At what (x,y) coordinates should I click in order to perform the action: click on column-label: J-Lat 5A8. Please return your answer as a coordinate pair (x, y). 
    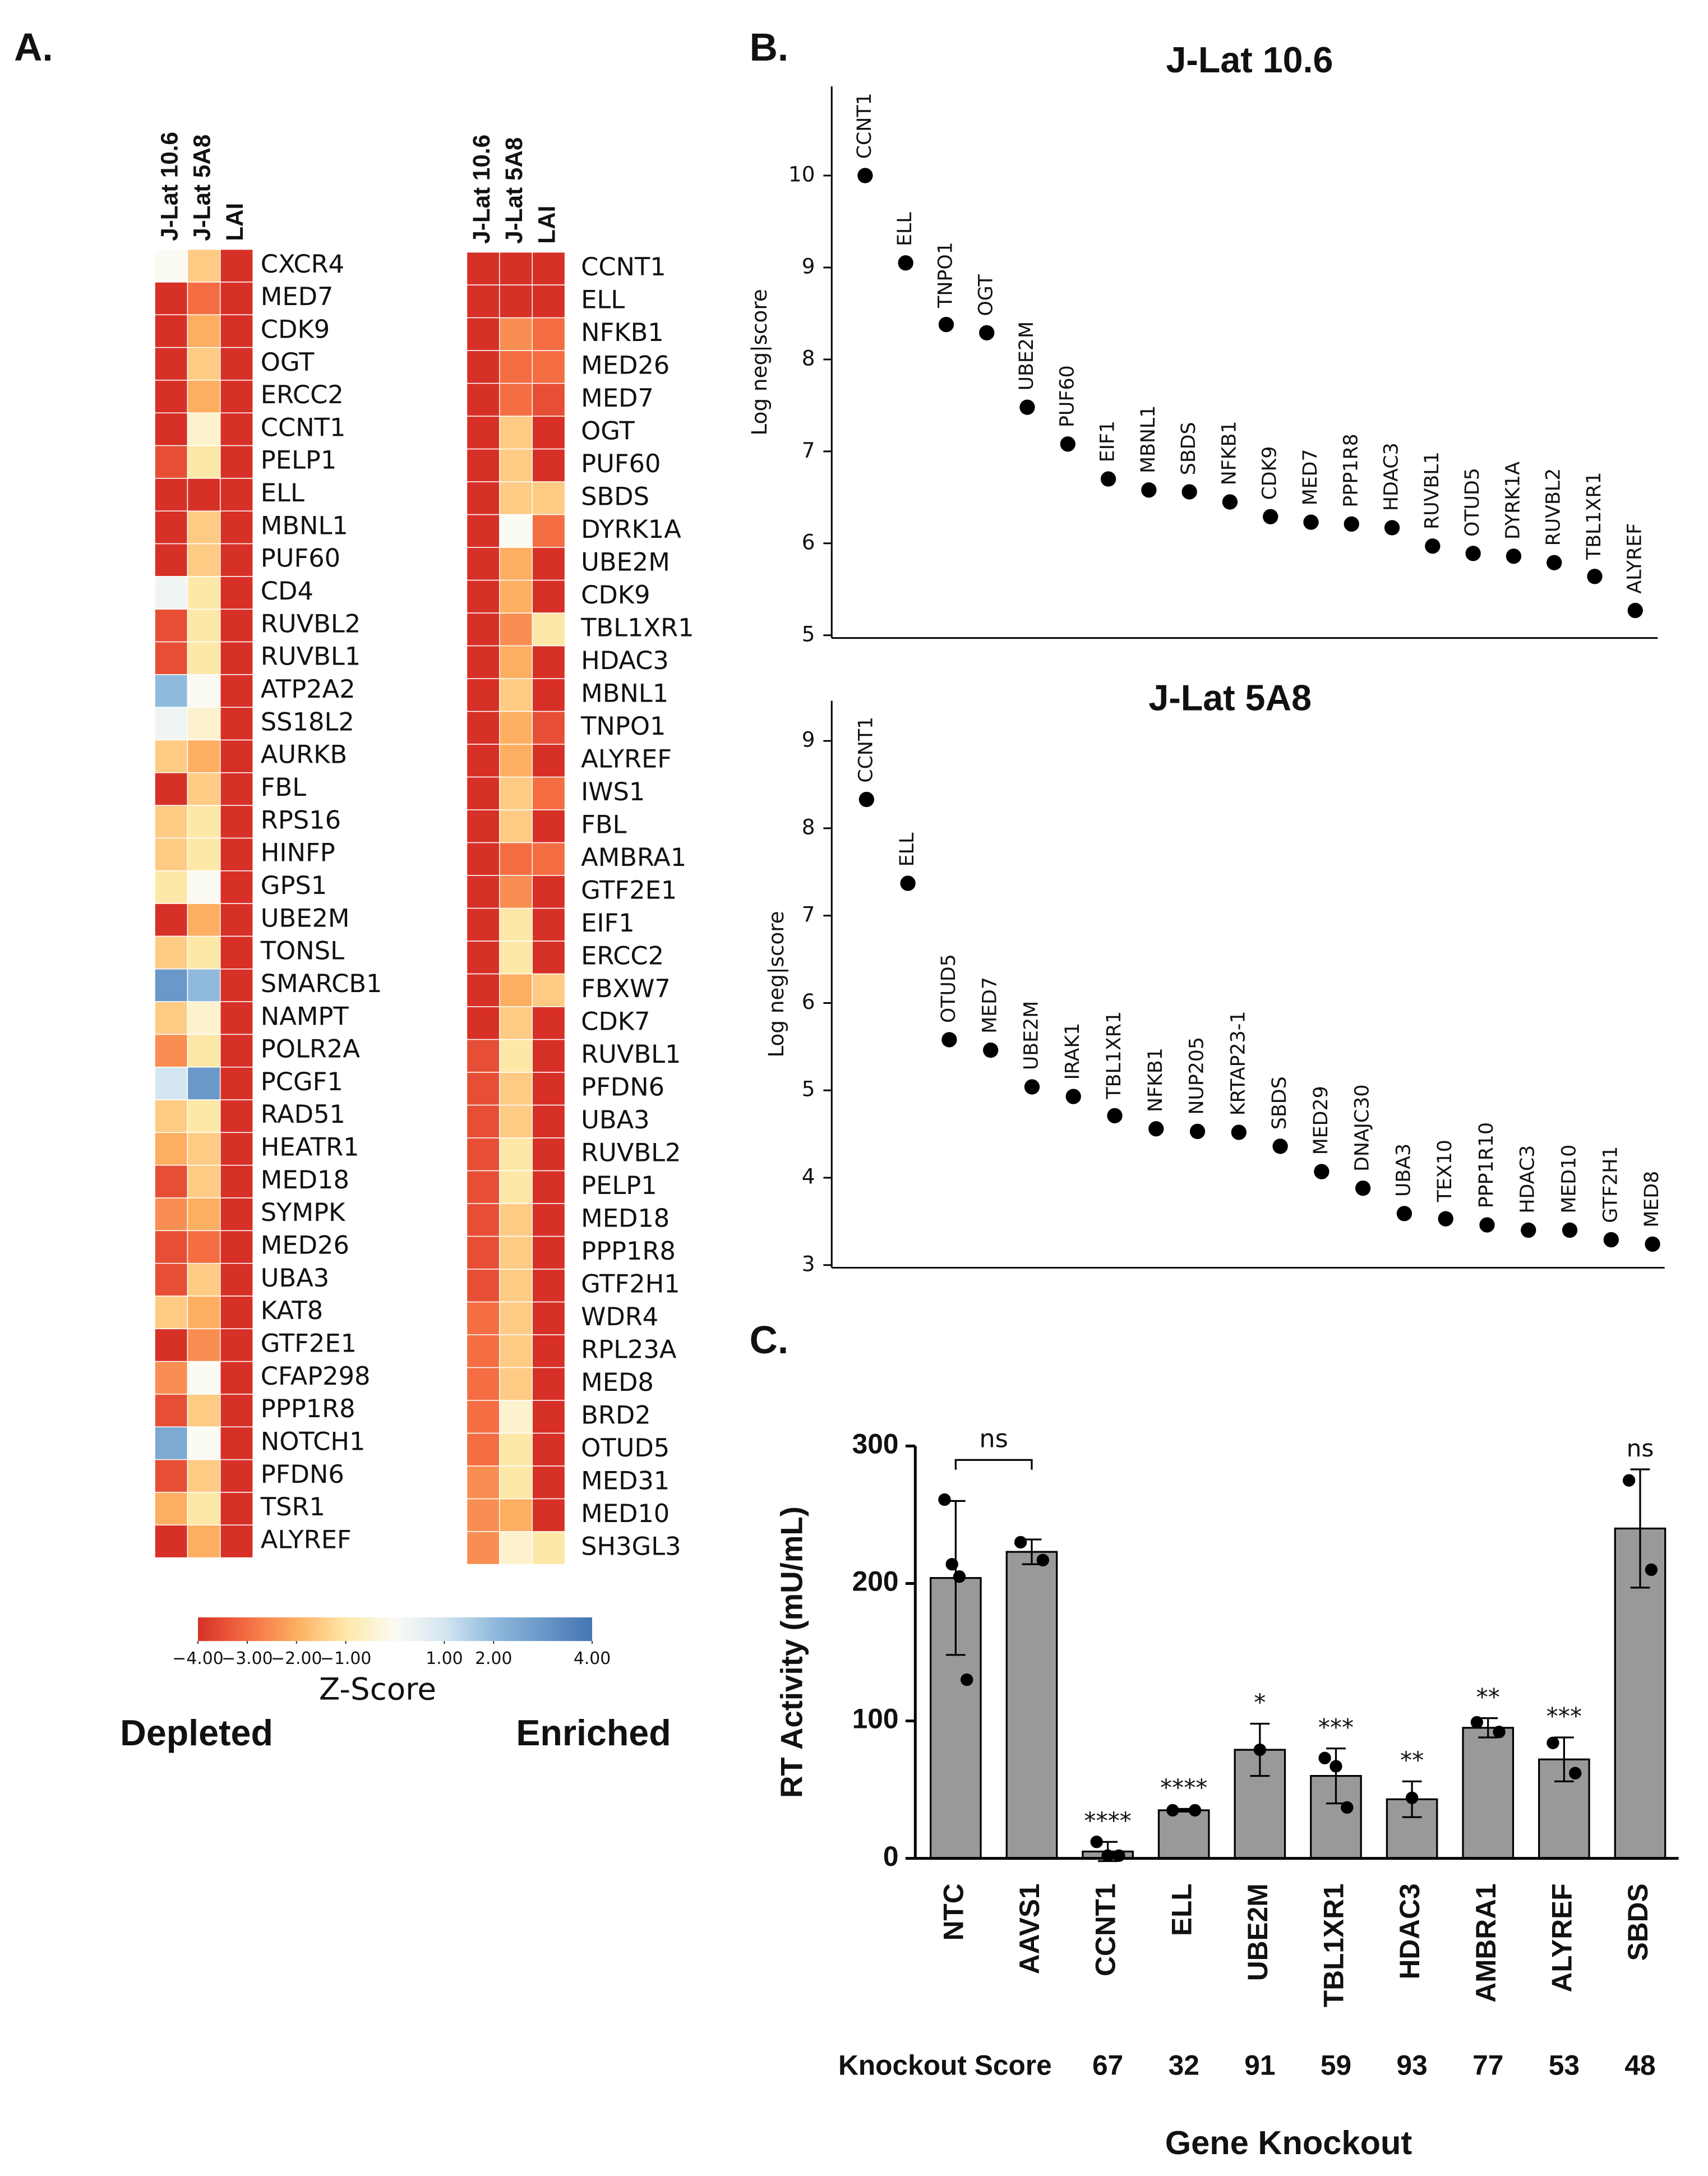
    Looking at the image, I should click on (514, 191).